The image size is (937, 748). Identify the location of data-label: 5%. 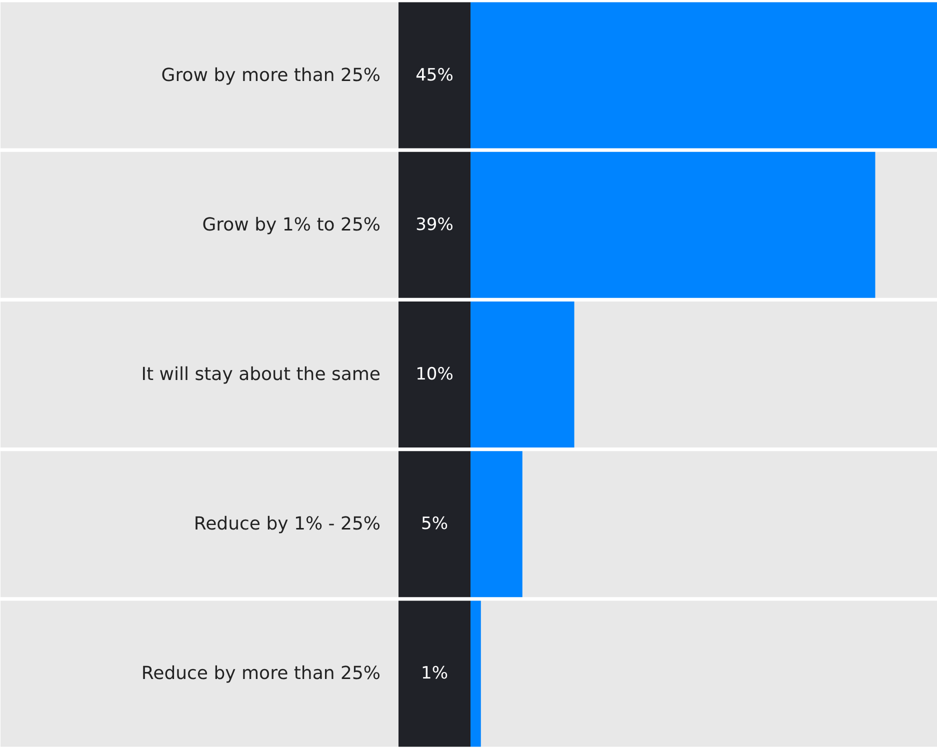
(434, 524).